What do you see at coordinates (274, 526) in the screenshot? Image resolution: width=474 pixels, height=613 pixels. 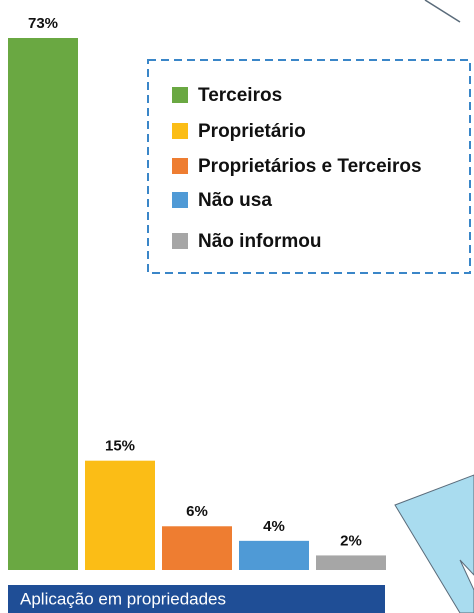 I see `value-label: 4%` at bounding box center [274, 526].